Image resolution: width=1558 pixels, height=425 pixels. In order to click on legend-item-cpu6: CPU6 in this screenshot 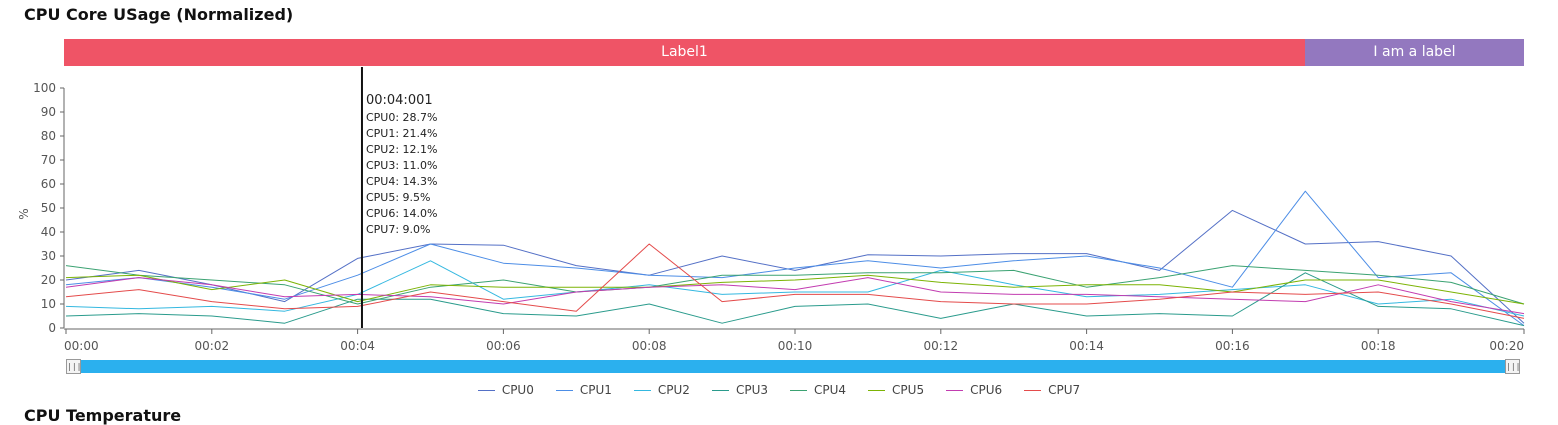, I will do `click(974, 390)`.